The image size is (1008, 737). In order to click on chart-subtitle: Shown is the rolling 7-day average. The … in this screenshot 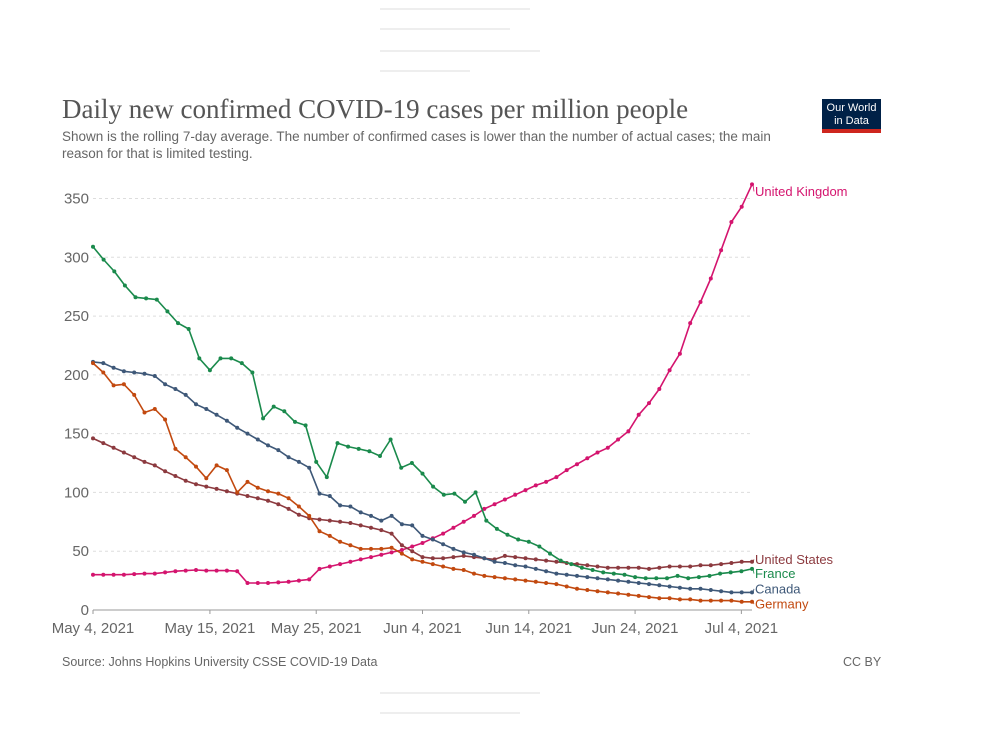, I will do `click(416, 145)`.